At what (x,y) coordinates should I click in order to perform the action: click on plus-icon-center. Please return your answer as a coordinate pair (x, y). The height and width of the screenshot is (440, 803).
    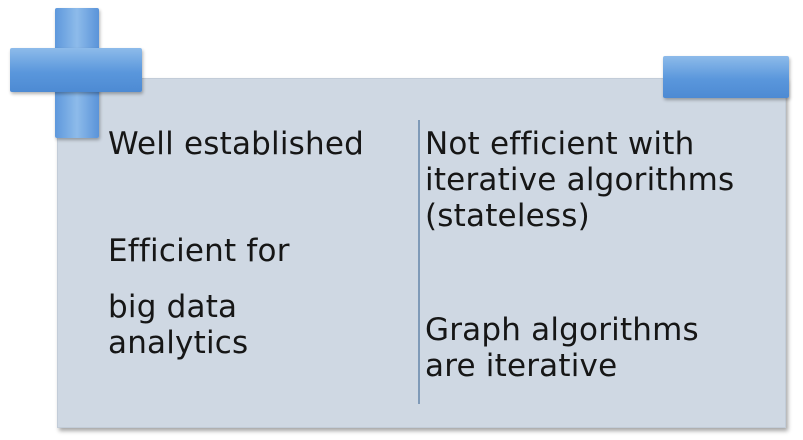
    Looking at the image, I should click on (77, 70).